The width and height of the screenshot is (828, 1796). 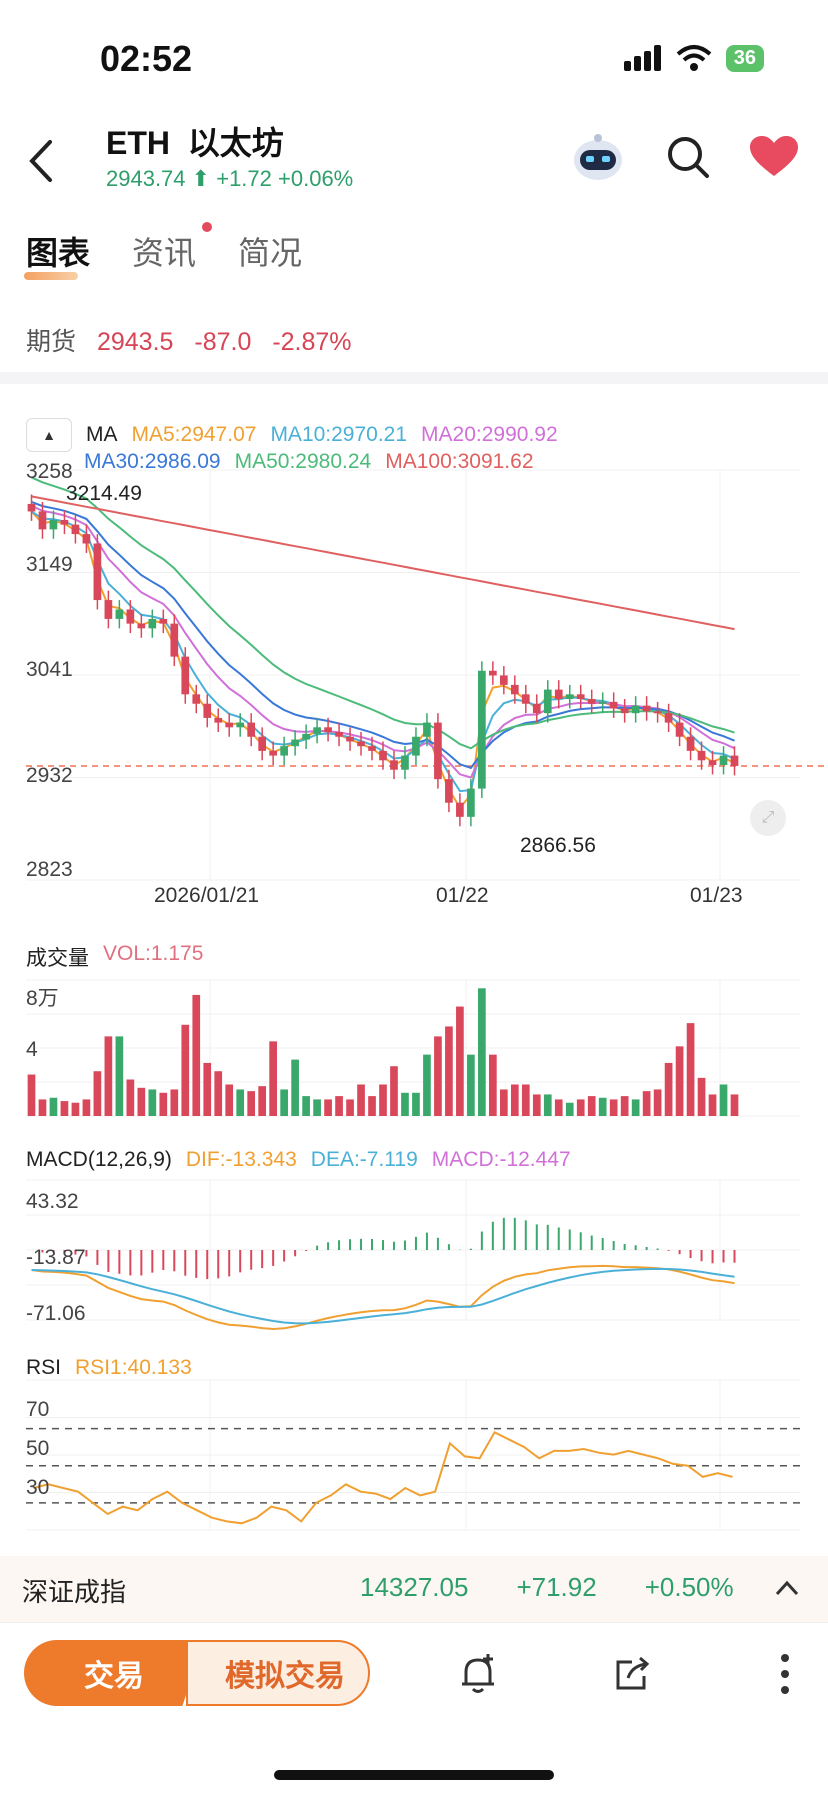 What do you see at coordinates (689, 1587) in the screenshot?
I see `index-change-pct: +0.50%` at bounding box center [689, 1587].